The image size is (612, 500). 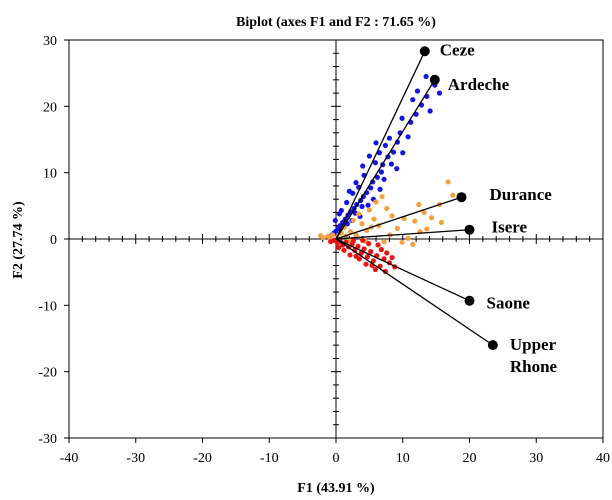 What do you see at coordinates (461, 197) in the screenshot?
I see `vector-endpoint-durance` at bounding box center [461, 197].